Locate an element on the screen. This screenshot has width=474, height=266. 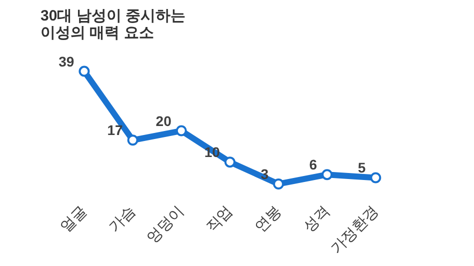
chart-title: 30대 남성이 중시하는 이성의 매력 요소 is located at coordinates (113, 25).